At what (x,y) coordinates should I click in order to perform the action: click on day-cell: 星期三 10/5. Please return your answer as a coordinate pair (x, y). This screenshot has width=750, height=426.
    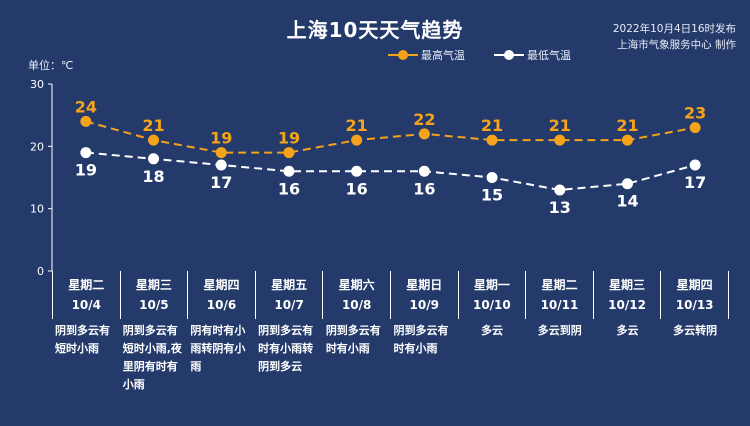
    Looking at the image, I should click on (153, 295).